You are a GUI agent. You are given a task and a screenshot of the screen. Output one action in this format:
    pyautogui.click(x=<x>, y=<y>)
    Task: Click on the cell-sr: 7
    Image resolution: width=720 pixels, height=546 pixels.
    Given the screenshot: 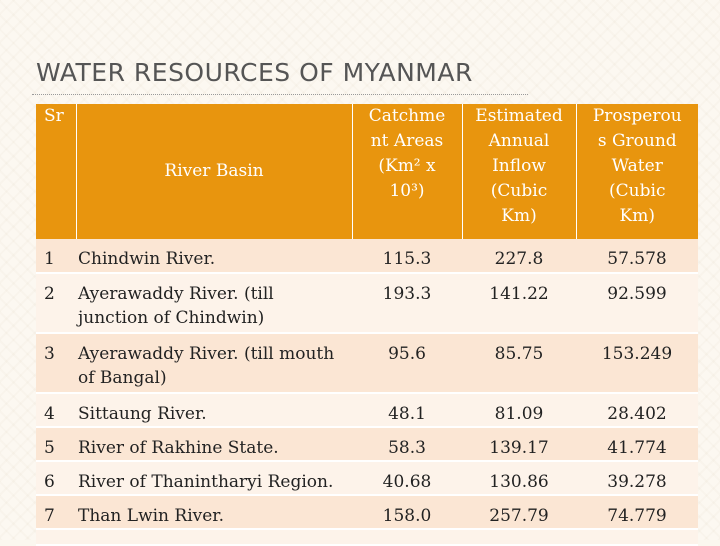 What is the action you would take?
    pyautogui.click(x=56, y=512)
    